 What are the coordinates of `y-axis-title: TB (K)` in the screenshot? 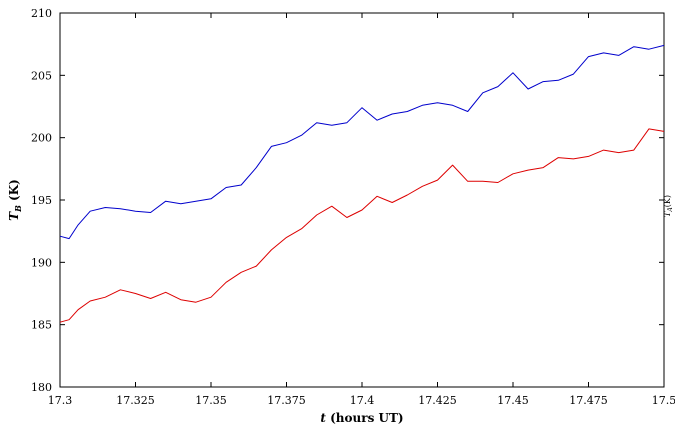 It's located at (15, 200).